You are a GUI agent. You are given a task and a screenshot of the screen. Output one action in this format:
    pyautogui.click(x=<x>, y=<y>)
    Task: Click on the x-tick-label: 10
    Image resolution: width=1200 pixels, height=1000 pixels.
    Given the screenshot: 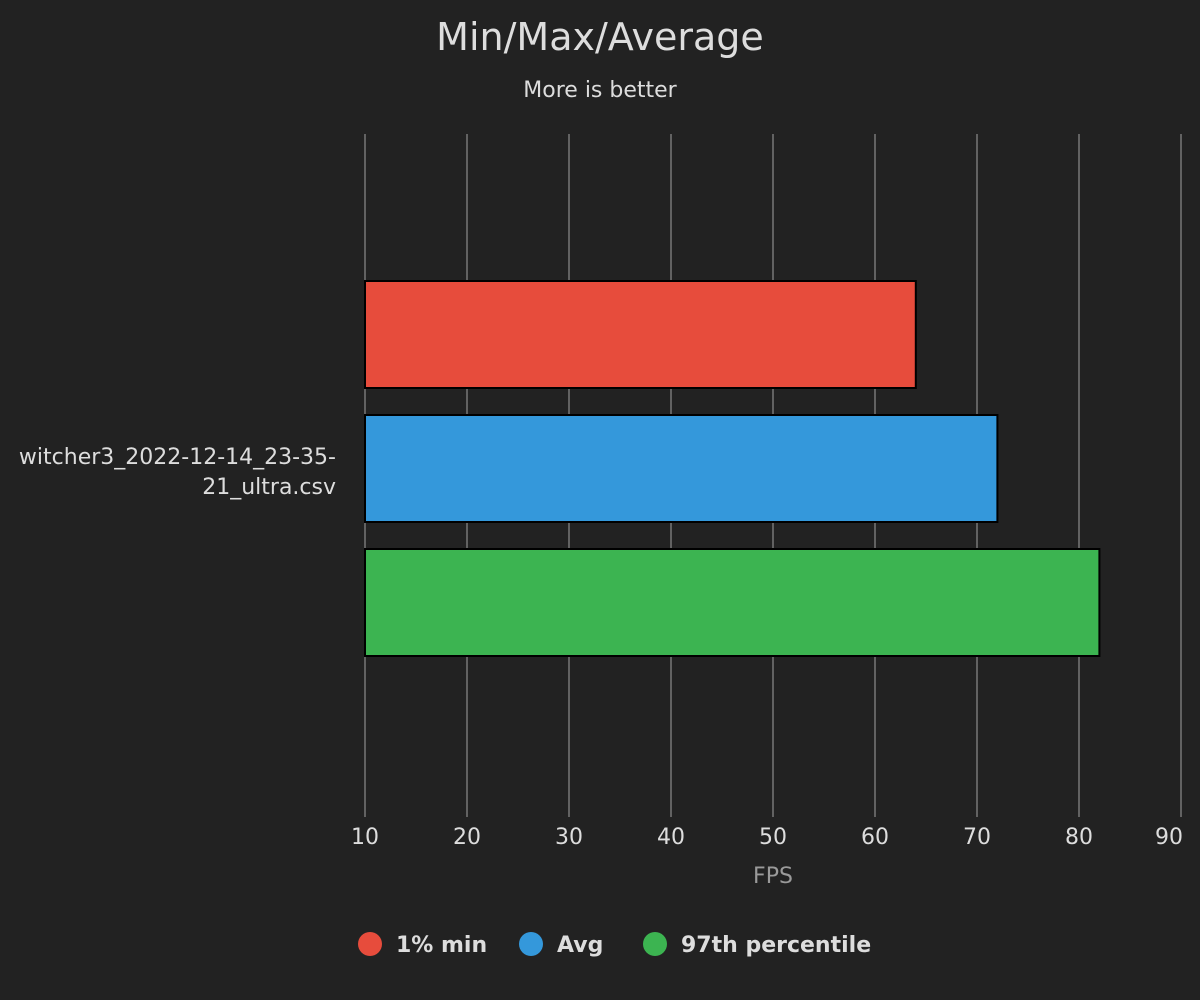 What is the action you would take?
    pyautogui.click(x=365, y=837)
    